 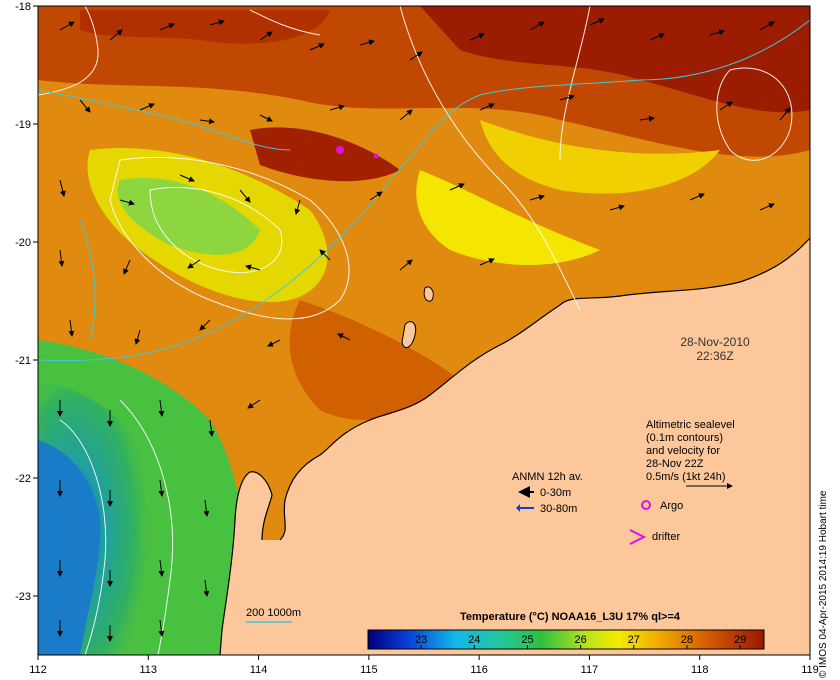 I want to click on very-hot-region, so click(x=615, y=59).